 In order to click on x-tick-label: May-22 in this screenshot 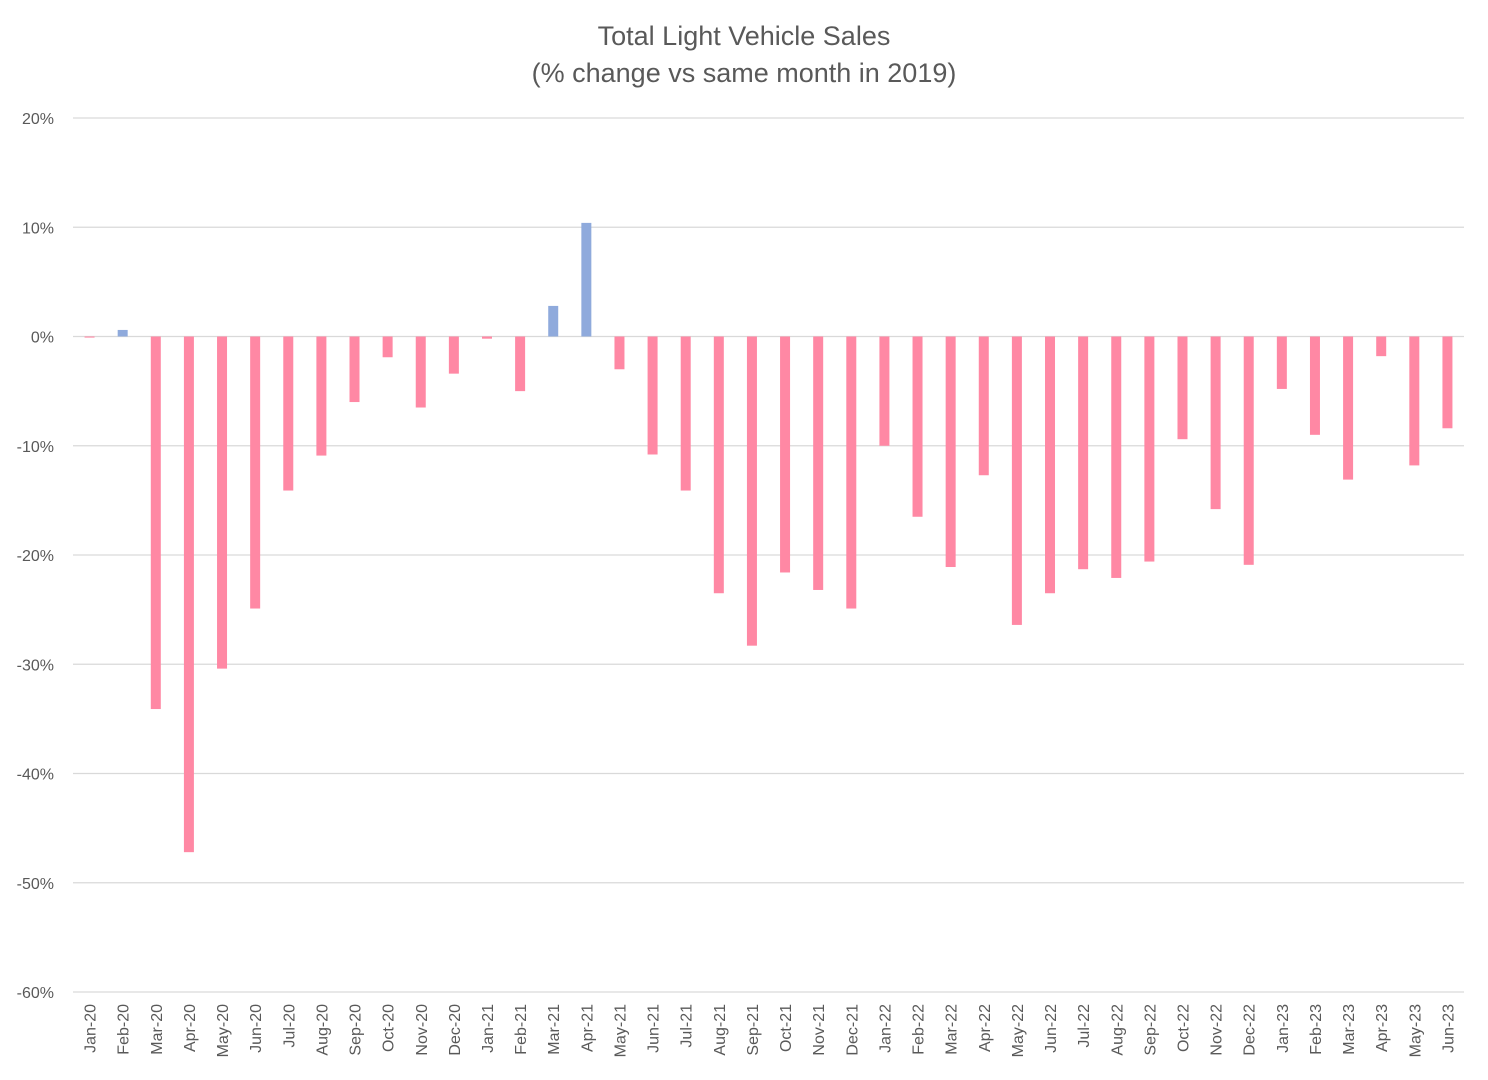, I will do `click(1018, 1030)`.